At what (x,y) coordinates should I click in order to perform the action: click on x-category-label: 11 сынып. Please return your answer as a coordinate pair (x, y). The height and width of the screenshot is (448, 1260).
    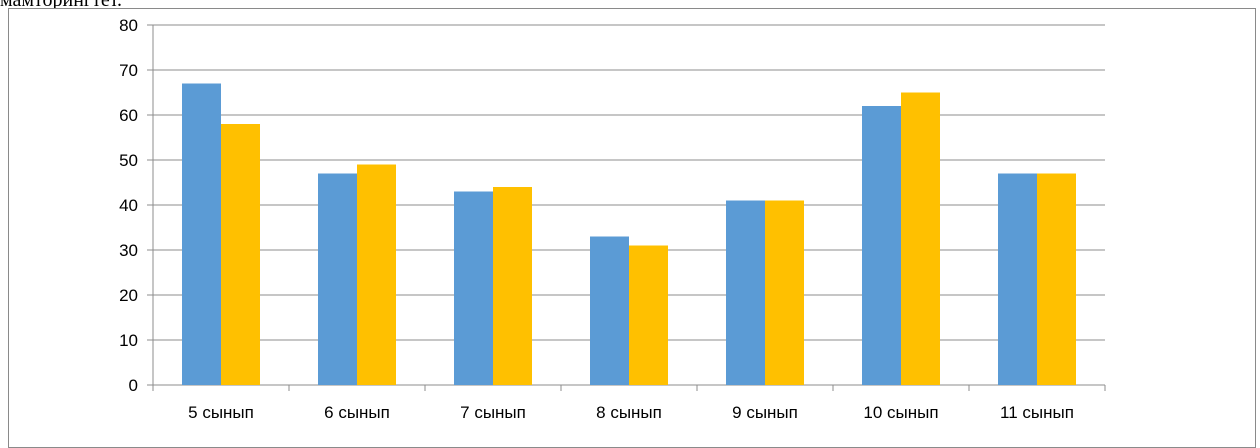
    Looking at the image, I should click on (1037, 412).